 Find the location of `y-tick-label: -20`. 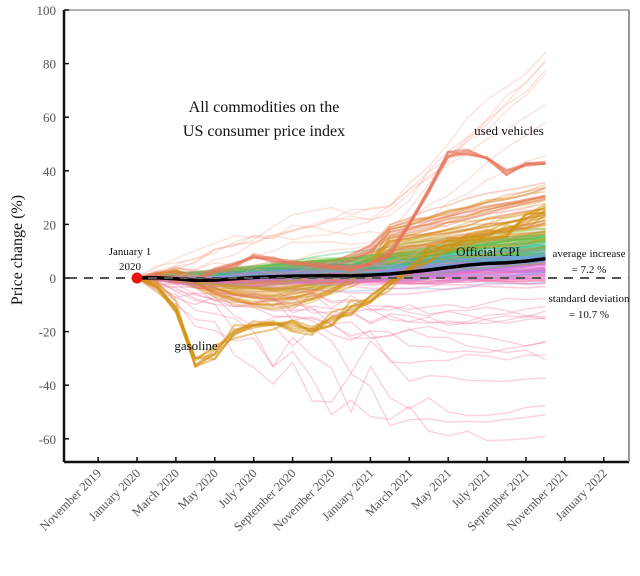

y-tick-label: -20 is located at coordinates (47, 332).